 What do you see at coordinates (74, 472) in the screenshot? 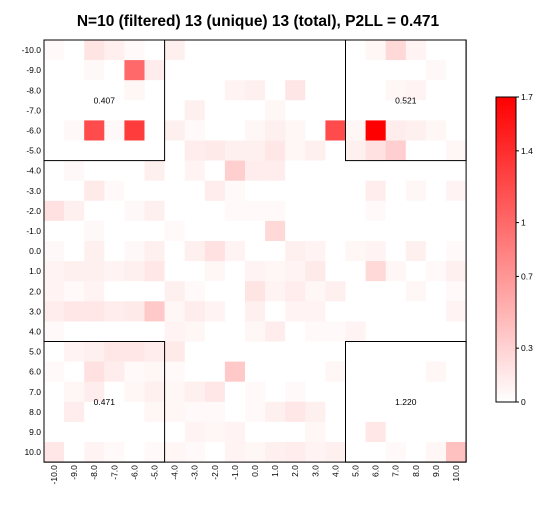
I see `x-tick-label: -9.0` at bounding box center [74, 472].